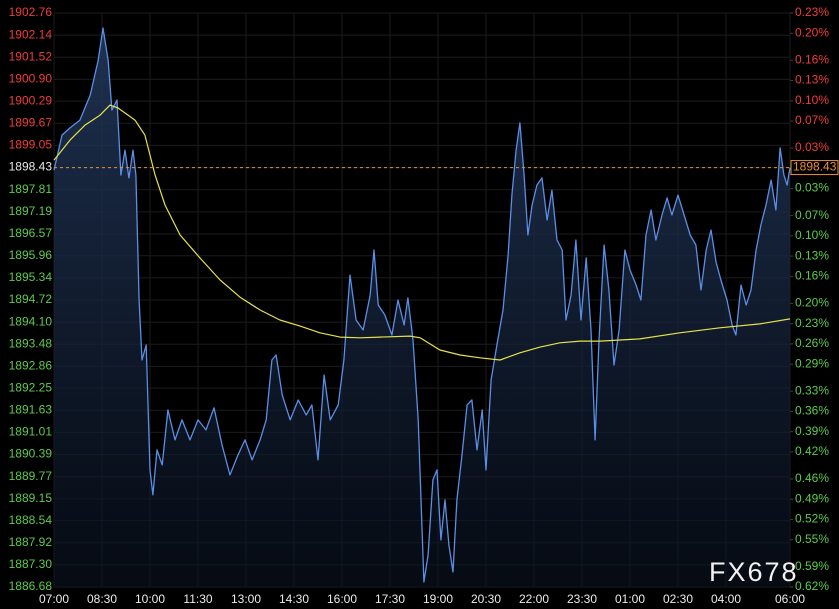 The height and width of the screenshot is (609, 839). Describe the element at coordinates (812, 431) in the screenshot. I see `y2-tick-label: 0.39%` at that location.